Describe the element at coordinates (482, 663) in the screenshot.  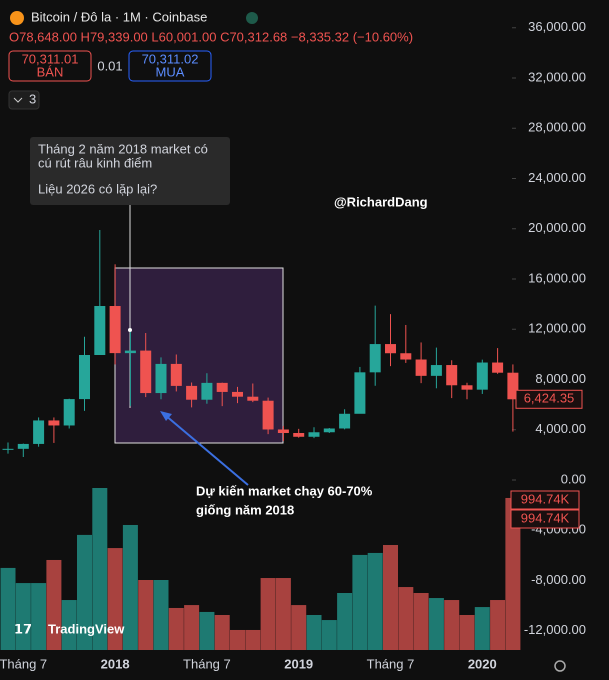
I see `x-tick-label: 2020` at that location.